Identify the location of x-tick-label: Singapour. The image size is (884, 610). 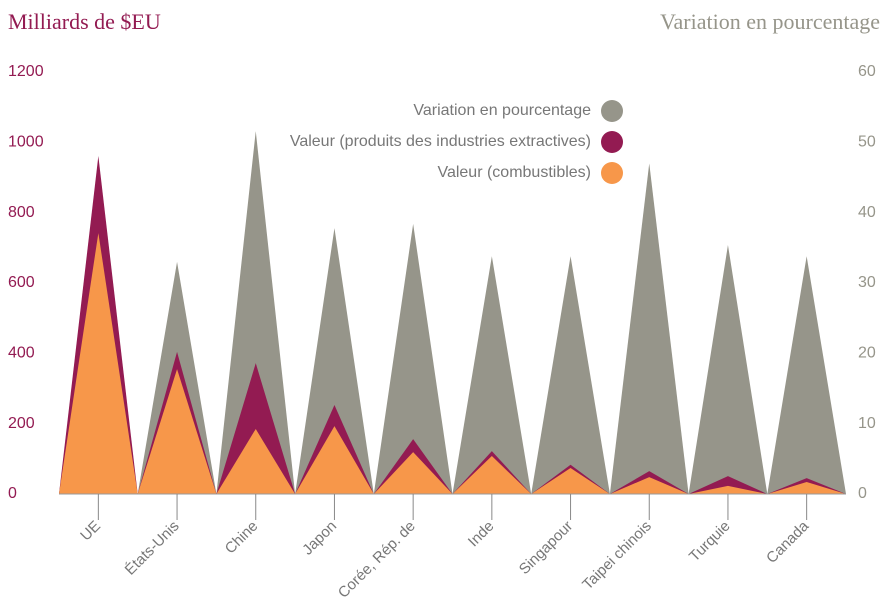
(546, 548).